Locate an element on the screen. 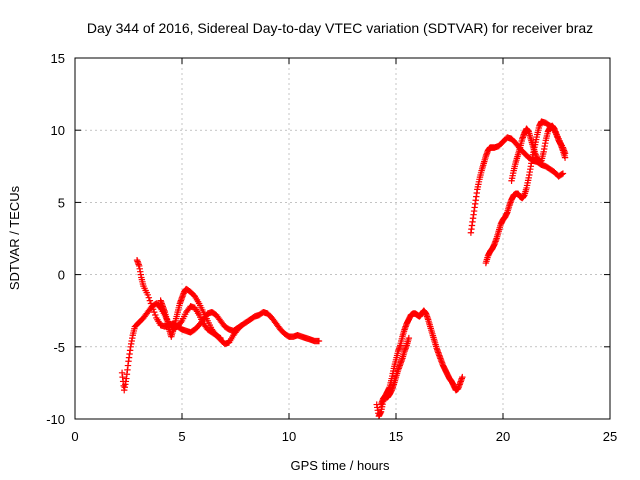 The image size is (640, 480). x-axis-title: GPS time / hours is located at coordinates (340, 465).